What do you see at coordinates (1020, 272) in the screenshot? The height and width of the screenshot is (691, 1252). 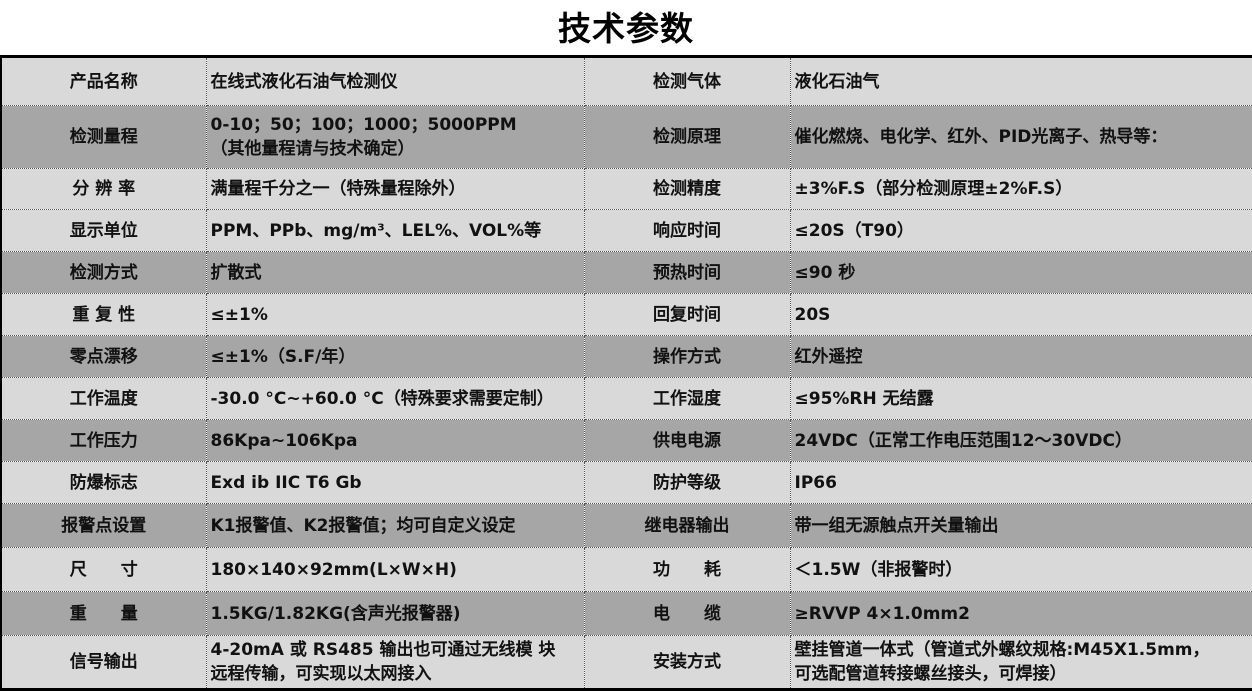 I see `param-value: ≤90 秒` at bounding box center [1020, 272].